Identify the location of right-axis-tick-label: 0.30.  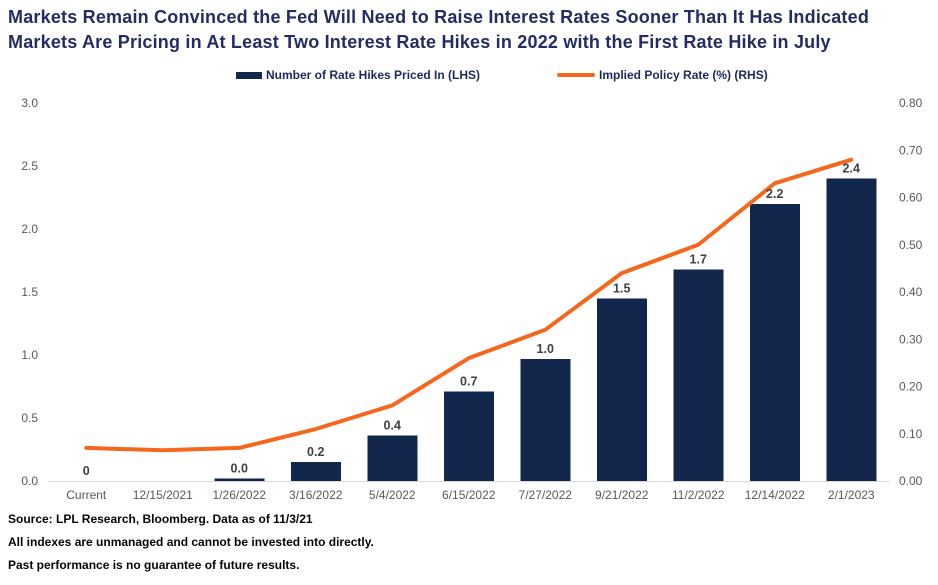
(911, 339).